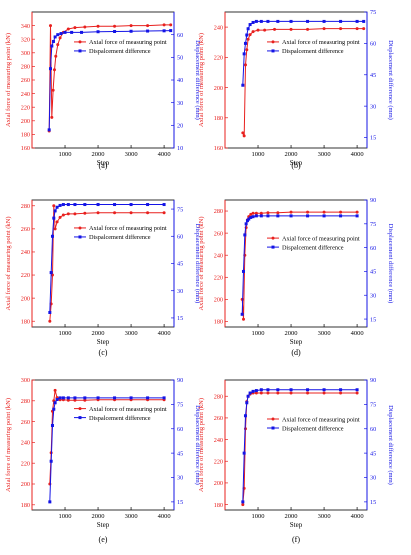 The image size is (411, 555). I want to click on series-line, so click(109, 80).